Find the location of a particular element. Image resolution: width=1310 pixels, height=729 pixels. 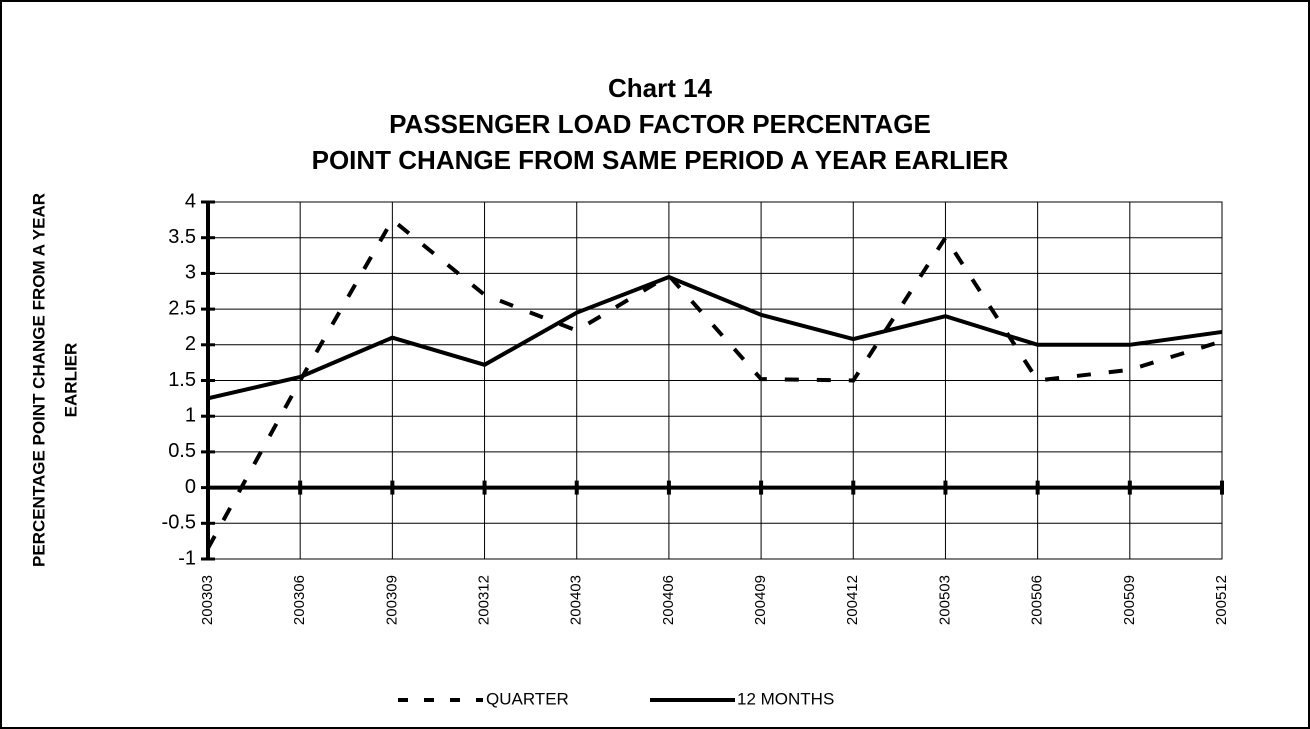

x-tick-label: 200503 is located at coordinates (944, 600).